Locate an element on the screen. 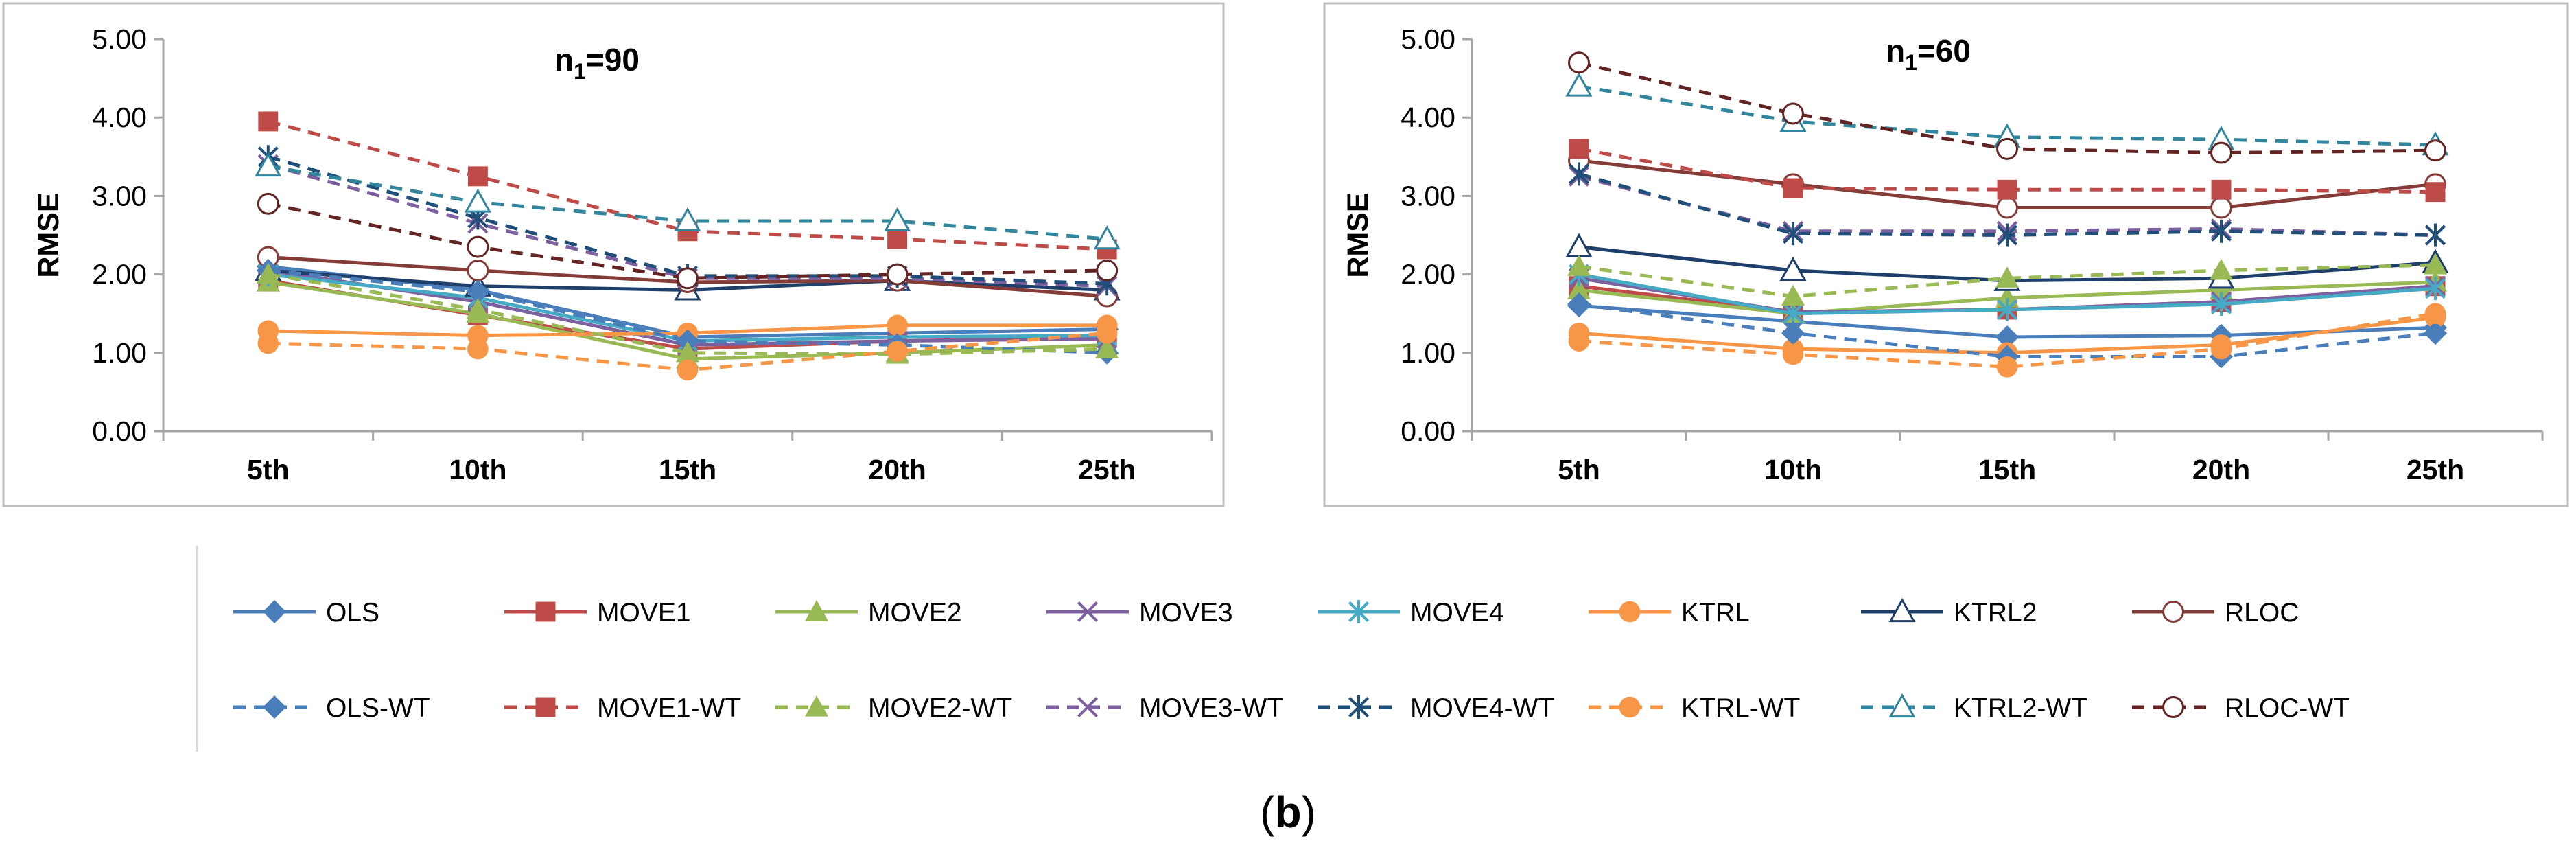  x-tick-label: 15th is located at coordinates (2007, 470).